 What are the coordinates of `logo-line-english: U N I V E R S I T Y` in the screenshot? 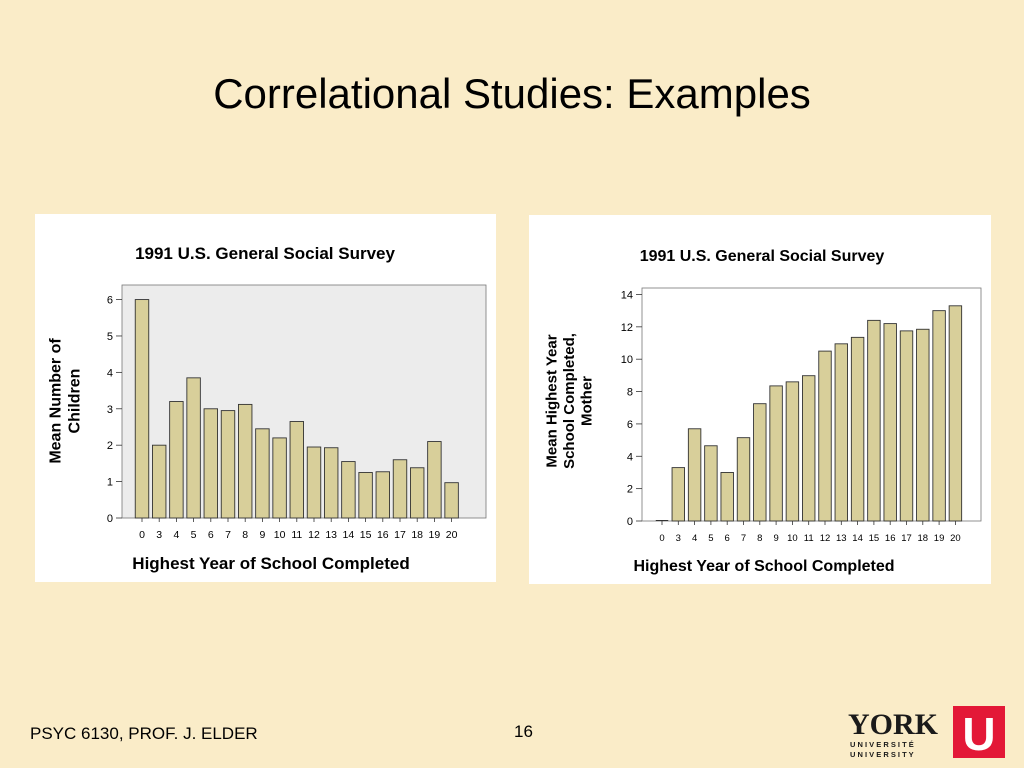 It's located at (882, 754).